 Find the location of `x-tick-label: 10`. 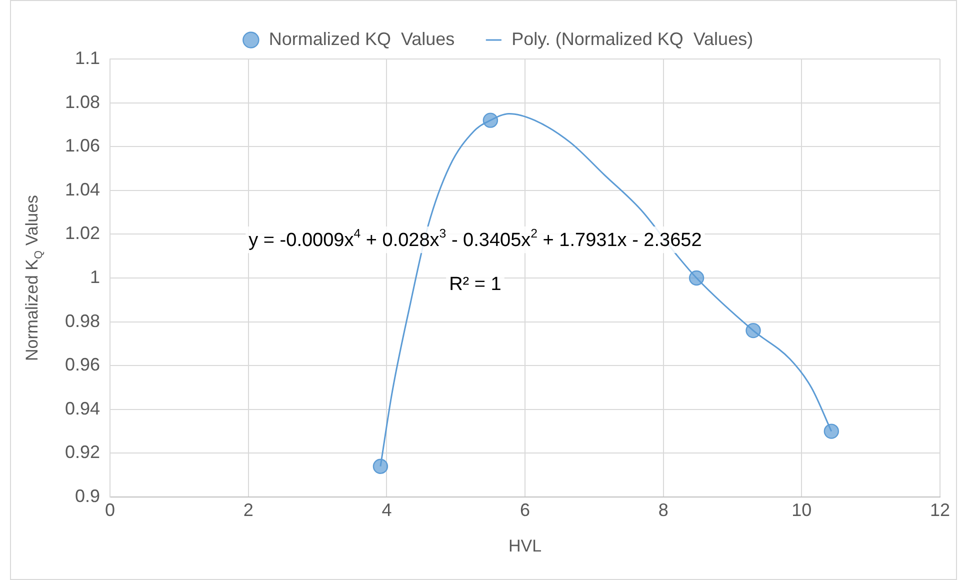

x-tick-label: 10 is located at coordinates (802, 510).